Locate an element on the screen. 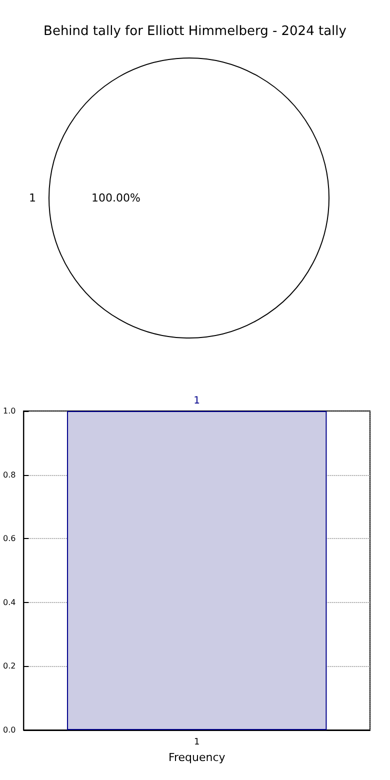  y-tick-label: 0.6 is located at coordinates (9, 539).